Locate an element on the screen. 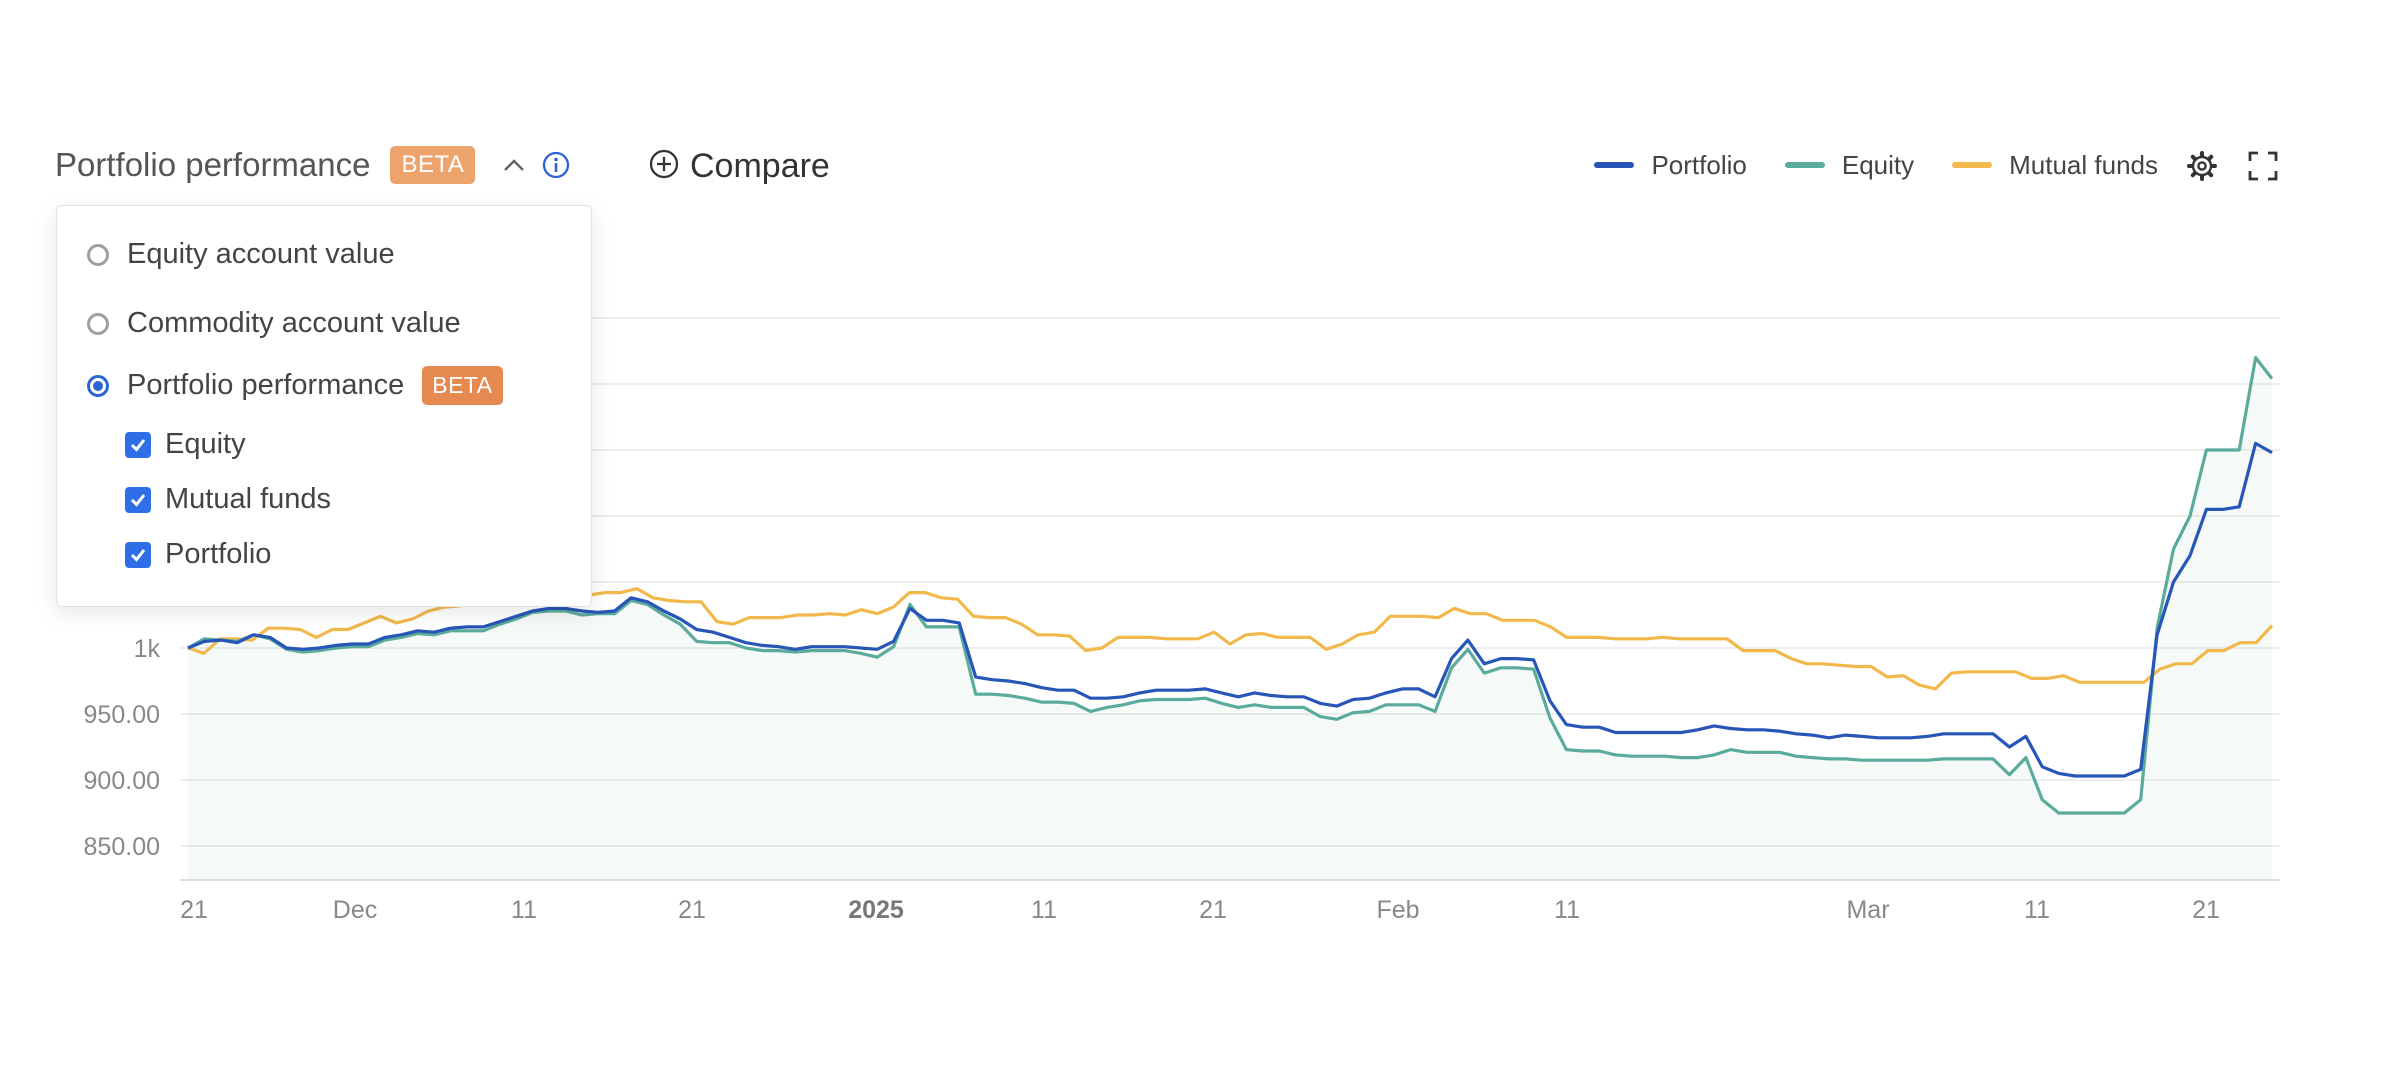 Image resolution: width=2388 pixels, height=1092 pixels. legend-item-mutual-funds: Mutual funds is located at coordinates (2055, 165).